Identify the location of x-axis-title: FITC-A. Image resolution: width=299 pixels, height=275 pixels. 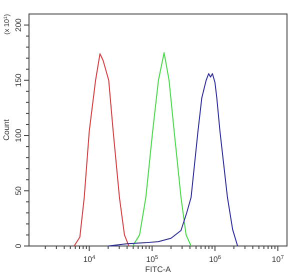
(158, 269).